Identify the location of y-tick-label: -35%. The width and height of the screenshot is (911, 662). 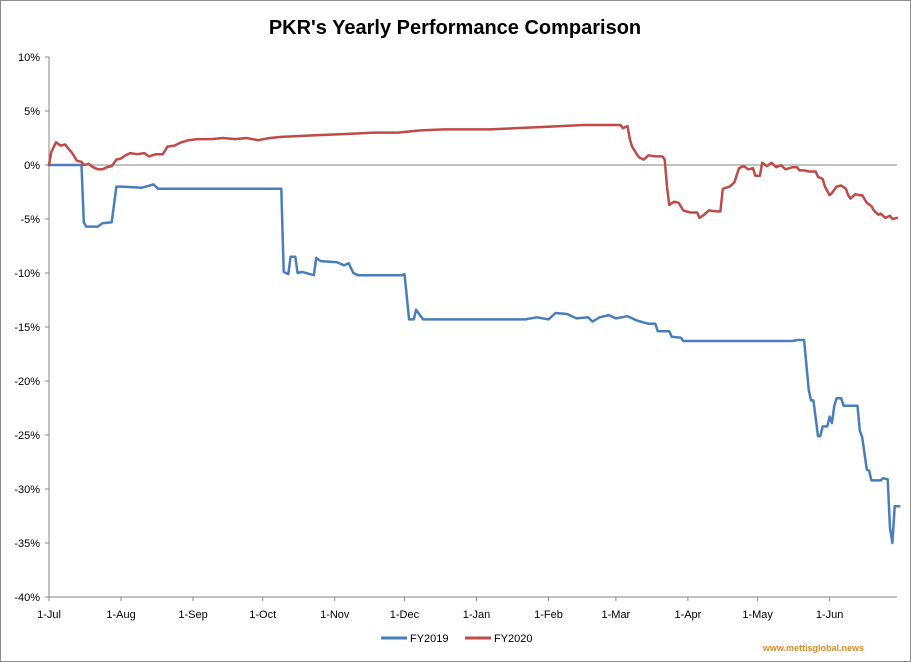
(27, 544).